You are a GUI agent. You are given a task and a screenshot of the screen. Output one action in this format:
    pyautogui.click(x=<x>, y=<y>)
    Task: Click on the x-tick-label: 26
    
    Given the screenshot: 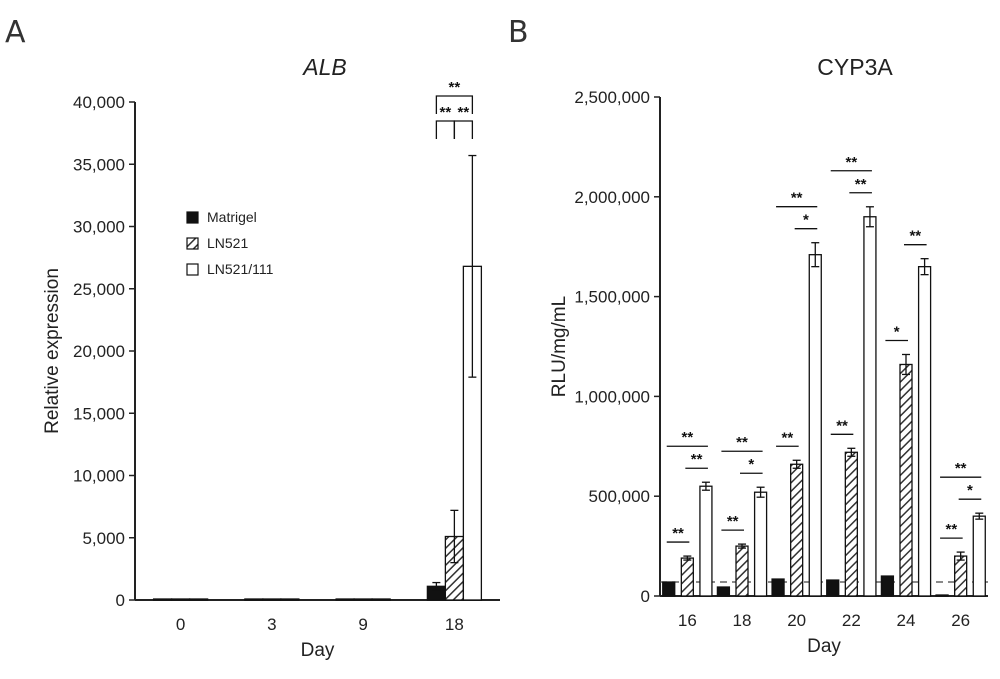 What is the action you would take?
    pyautogui.click(x=960, y=620)
    